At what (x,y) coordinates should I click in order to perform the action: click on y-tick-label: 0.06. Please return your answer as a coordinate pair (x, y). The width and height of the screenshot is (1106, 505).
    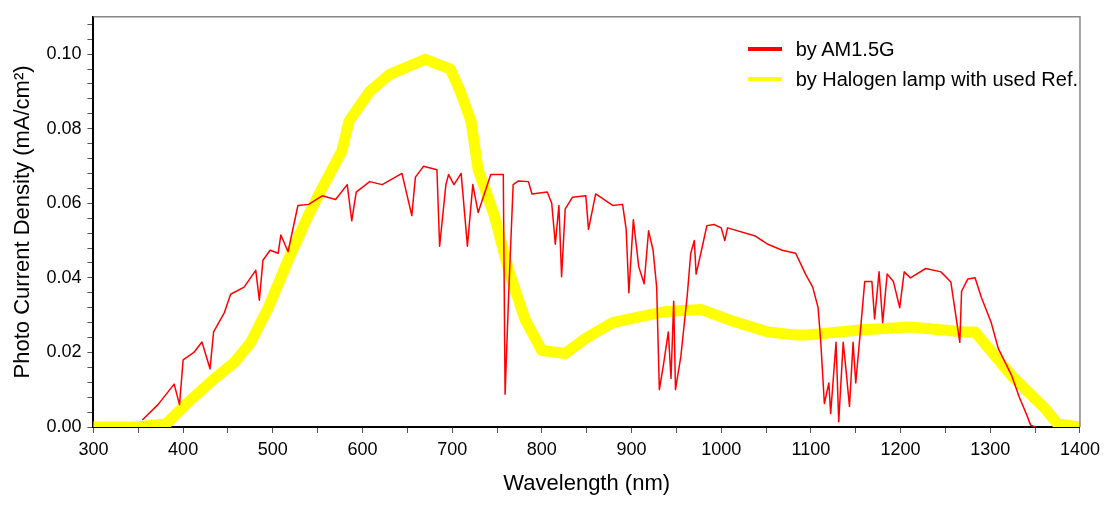
    Looking at the image, I should click on (64, 202).